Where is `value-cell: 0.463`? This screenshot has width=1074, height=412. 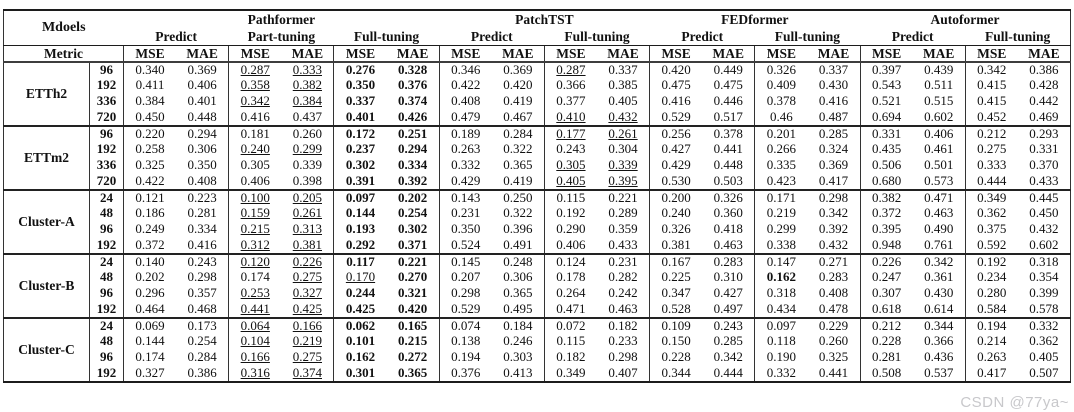 value-cell: 0.463 is located at coordinates (623, 308).